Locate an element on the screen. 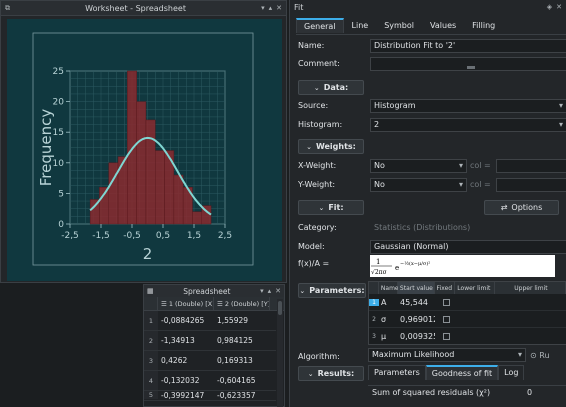 The width and height of the screenshot is (566, 407). fit-section-button: ⌄ Fit: is located at coordinates (331, 207).